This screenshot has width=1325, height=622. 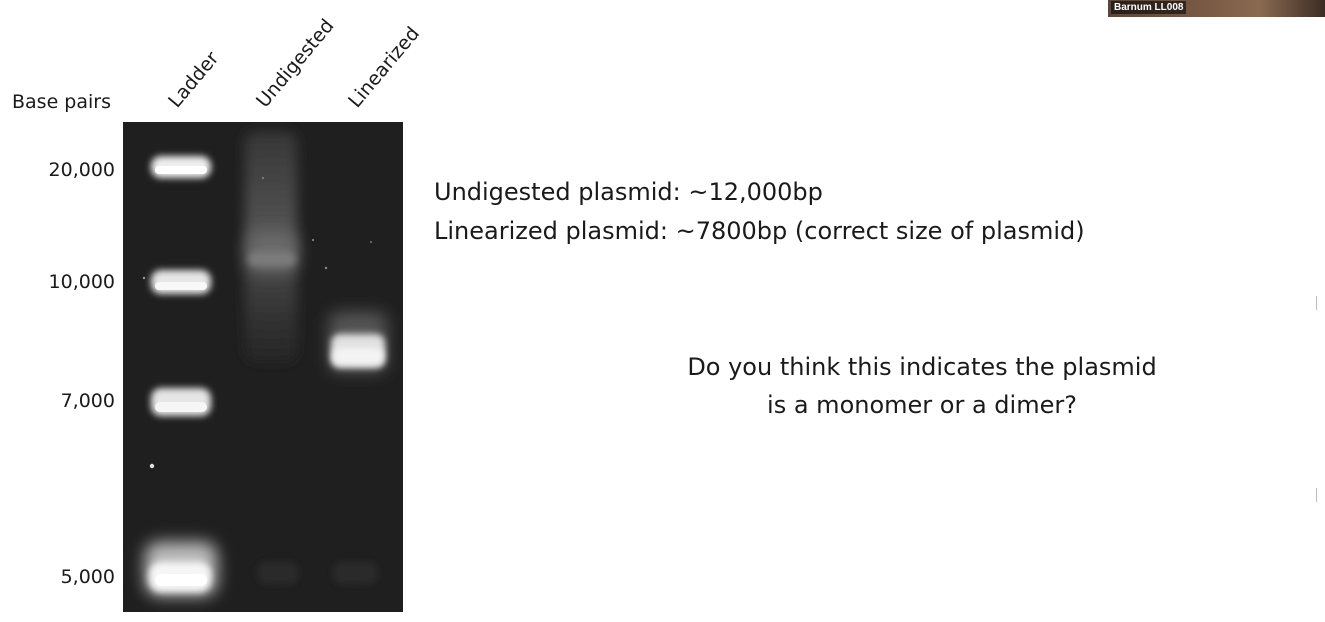 What do you see at coordinates (628, 192) in the screenshot?
I see `undigested-size-note: Undigested plasmid: ~12,000bp` at bounding box center [628, 192].